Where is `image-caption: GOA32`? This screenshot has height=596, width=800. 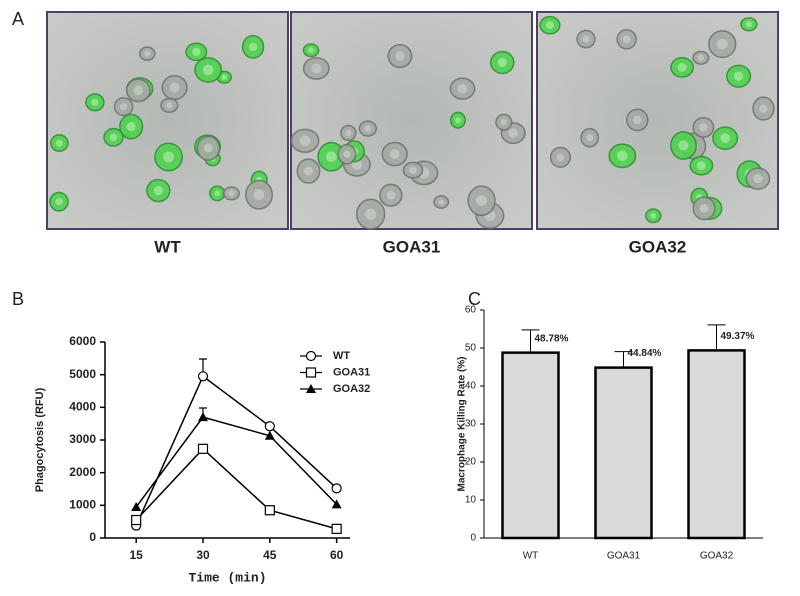
image-caption: GOA32 is located at coordinates (658, 246).